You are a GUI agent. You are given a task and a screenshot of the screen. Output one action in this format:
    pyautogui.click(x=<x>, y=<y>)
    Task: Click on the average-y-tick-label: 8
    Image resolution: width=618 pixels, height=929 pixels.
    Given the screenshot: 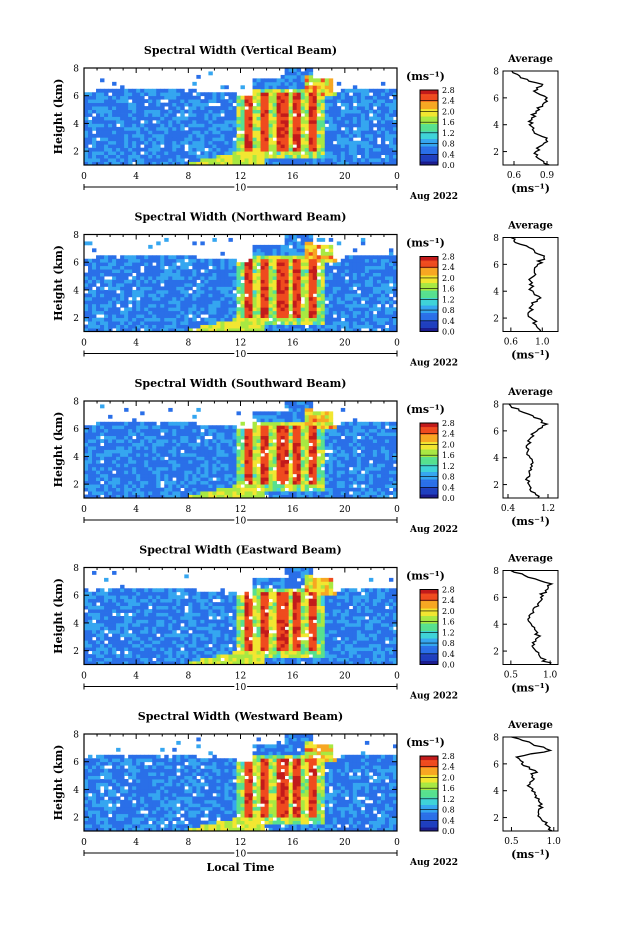 What is the action you would take?
    pyautogui.click(x=496, y=73)
    